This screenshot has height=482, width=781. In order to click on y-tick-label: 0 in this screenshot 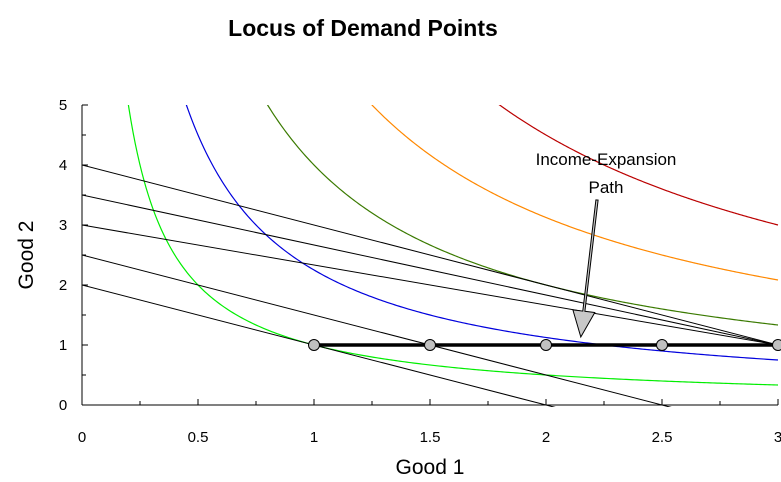, I will do `click(63, 405)`.